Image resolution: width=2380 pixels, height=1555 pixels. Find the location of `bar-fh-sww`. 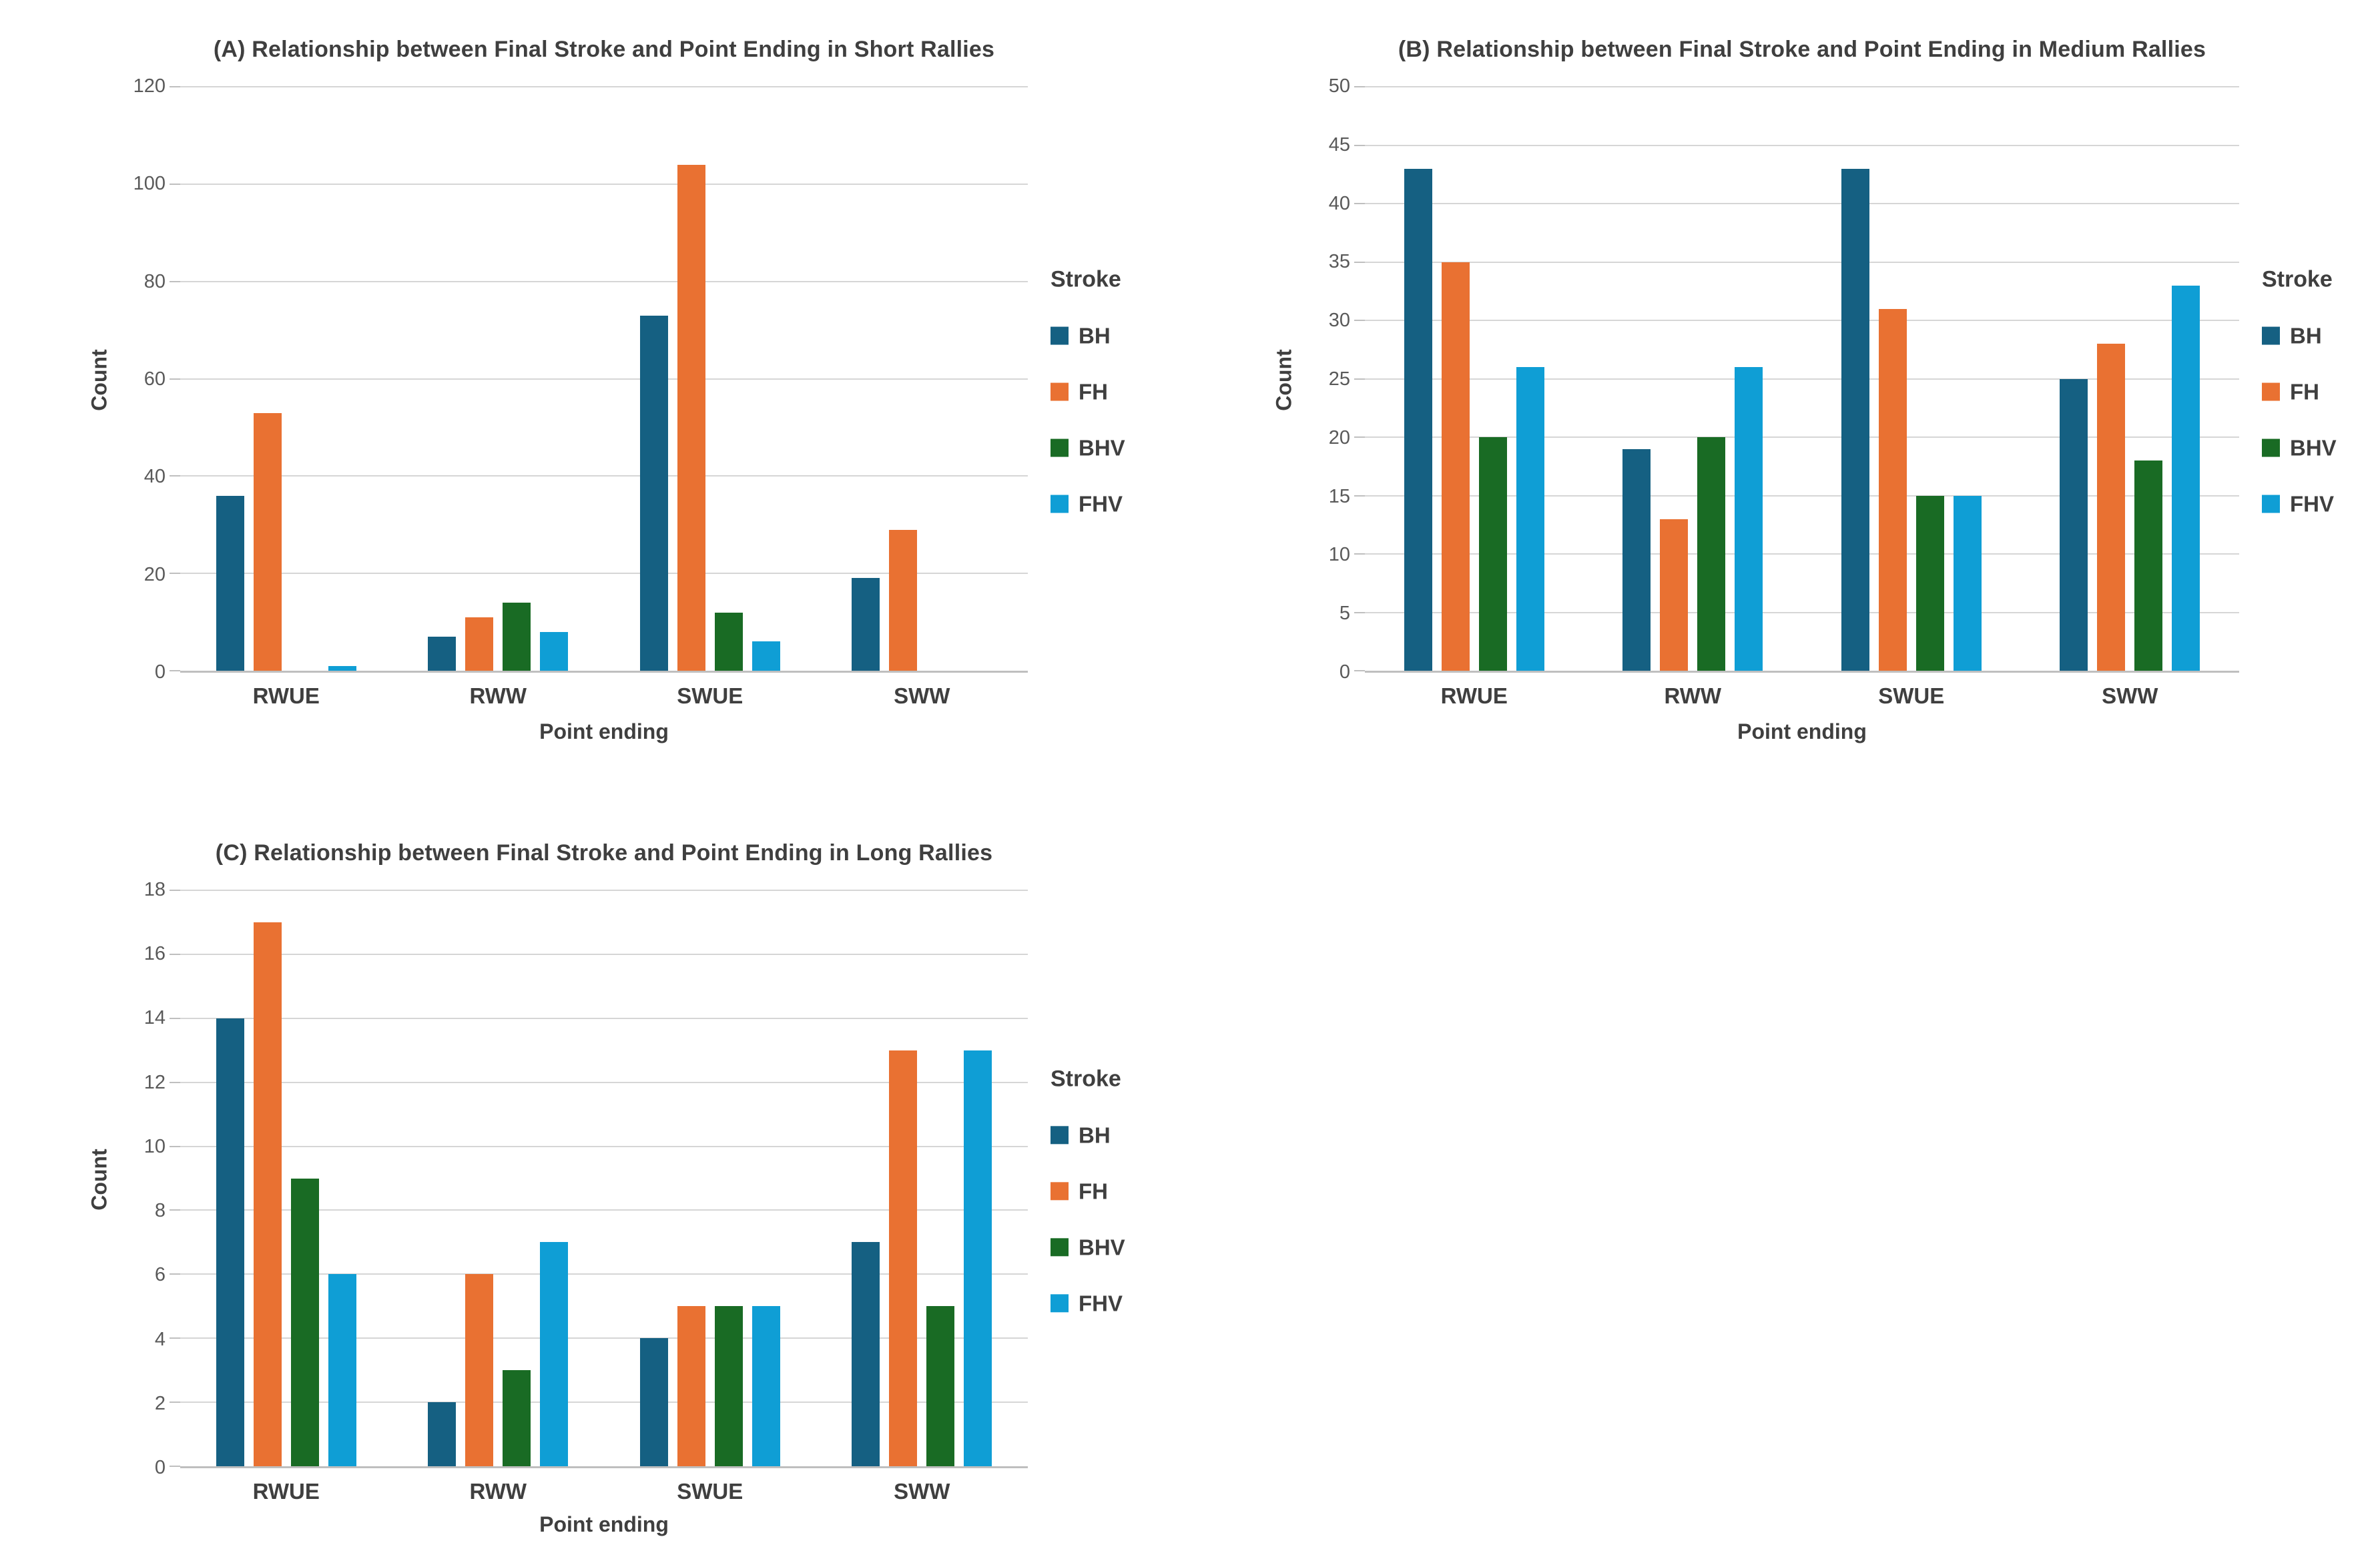

bar-fh-sww is located at coordinates (903, 600).